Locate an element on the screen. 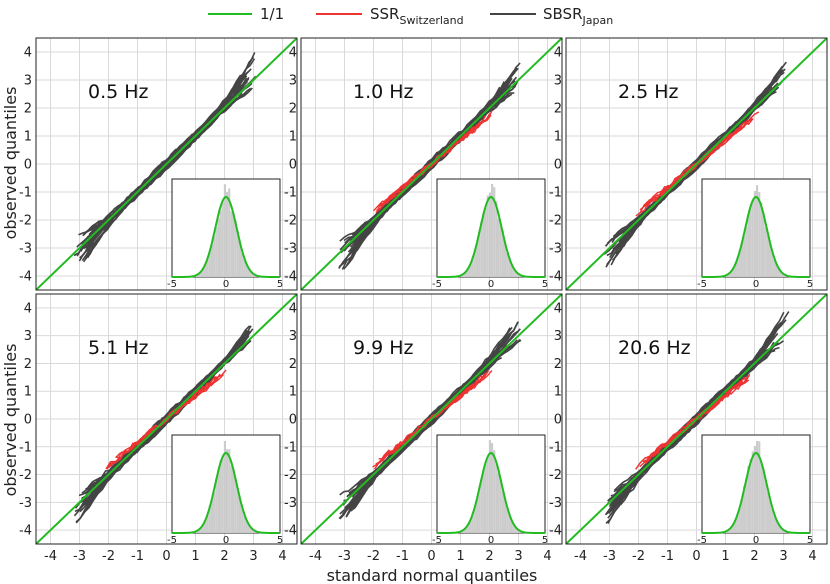  legend-sbsr-sub: Japan is located at coordinates (598, 20).